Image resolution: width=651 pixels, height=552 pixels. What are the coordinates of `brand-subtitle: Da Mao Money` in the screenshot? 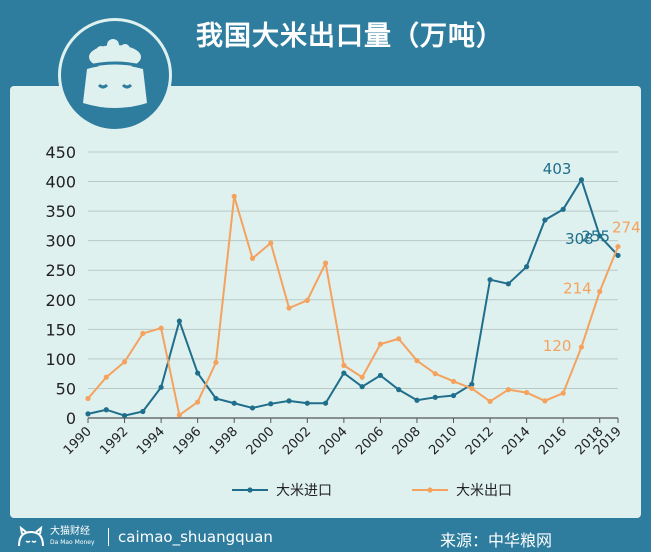 It's located at (72, 542).